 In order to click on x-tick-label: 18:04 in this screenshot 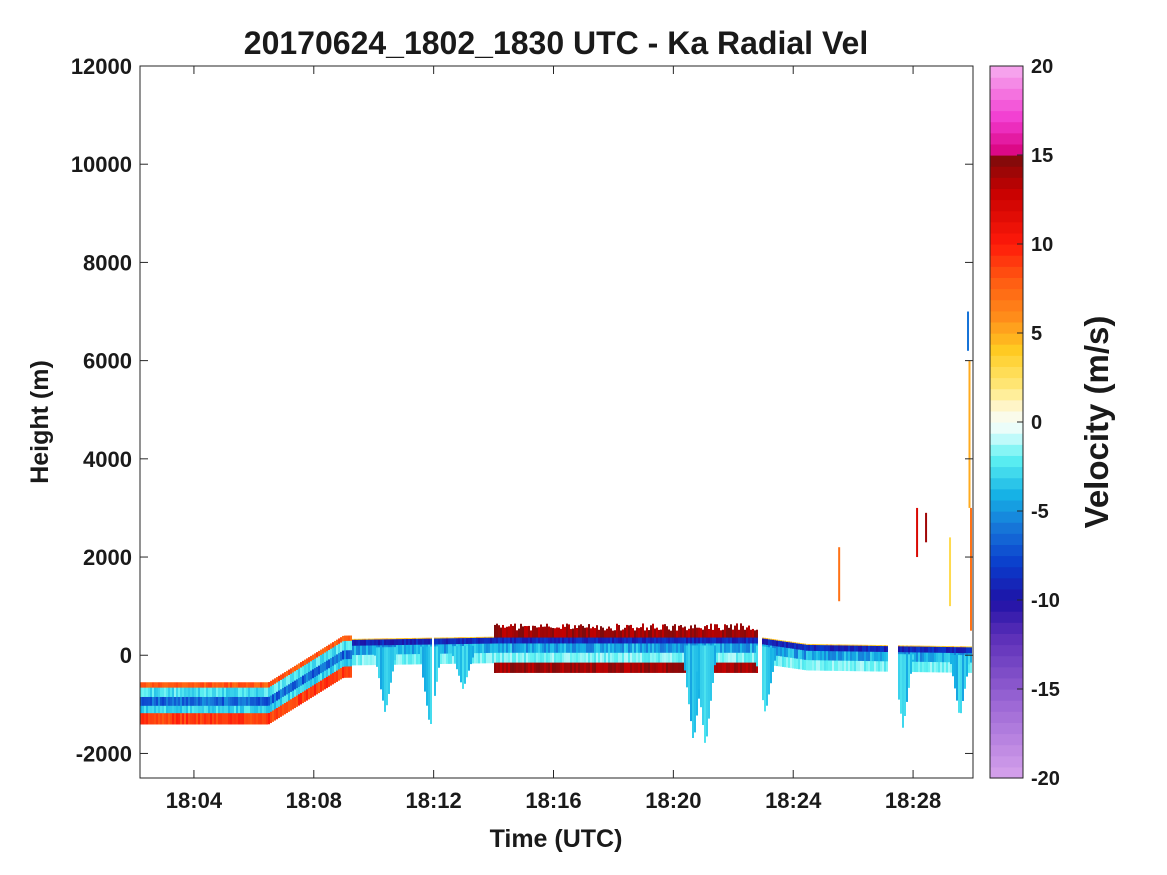, I will do `click(194, 800)`.